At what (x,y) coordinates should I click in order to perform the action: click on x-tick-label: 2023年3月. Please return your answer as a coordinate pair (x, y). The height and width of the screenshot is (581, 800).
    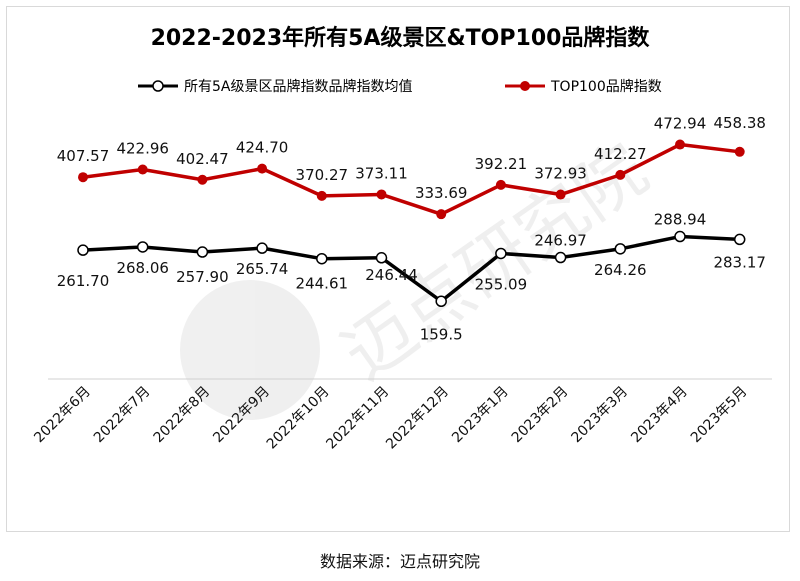
    Looking at the image, I should click on (600, 415).